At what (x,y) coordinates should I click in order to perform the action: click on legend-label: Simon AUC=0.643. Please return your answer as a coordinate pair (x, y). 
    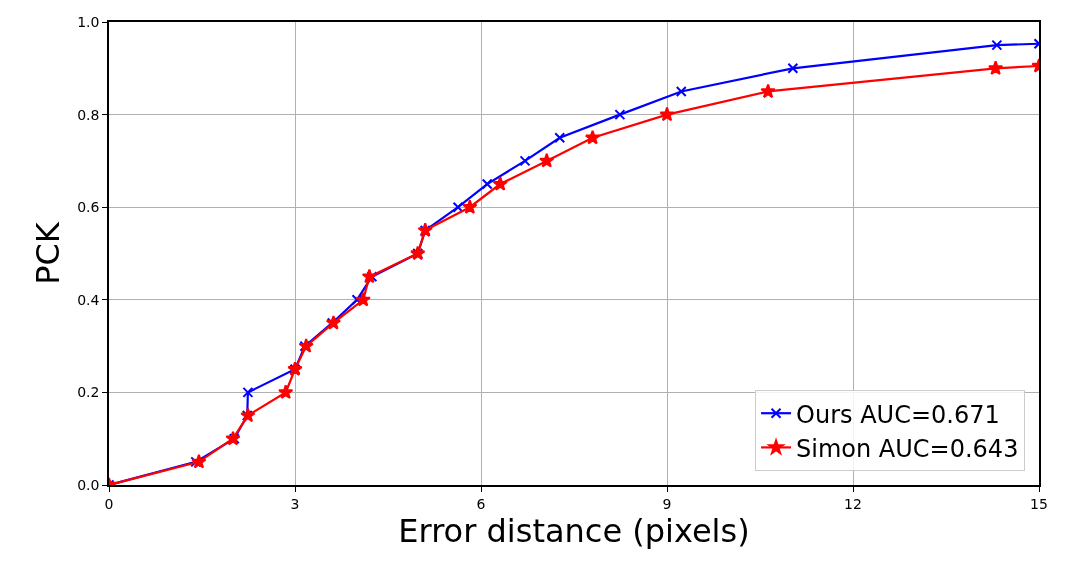
    Looking at the image, I should click on (907, 448).